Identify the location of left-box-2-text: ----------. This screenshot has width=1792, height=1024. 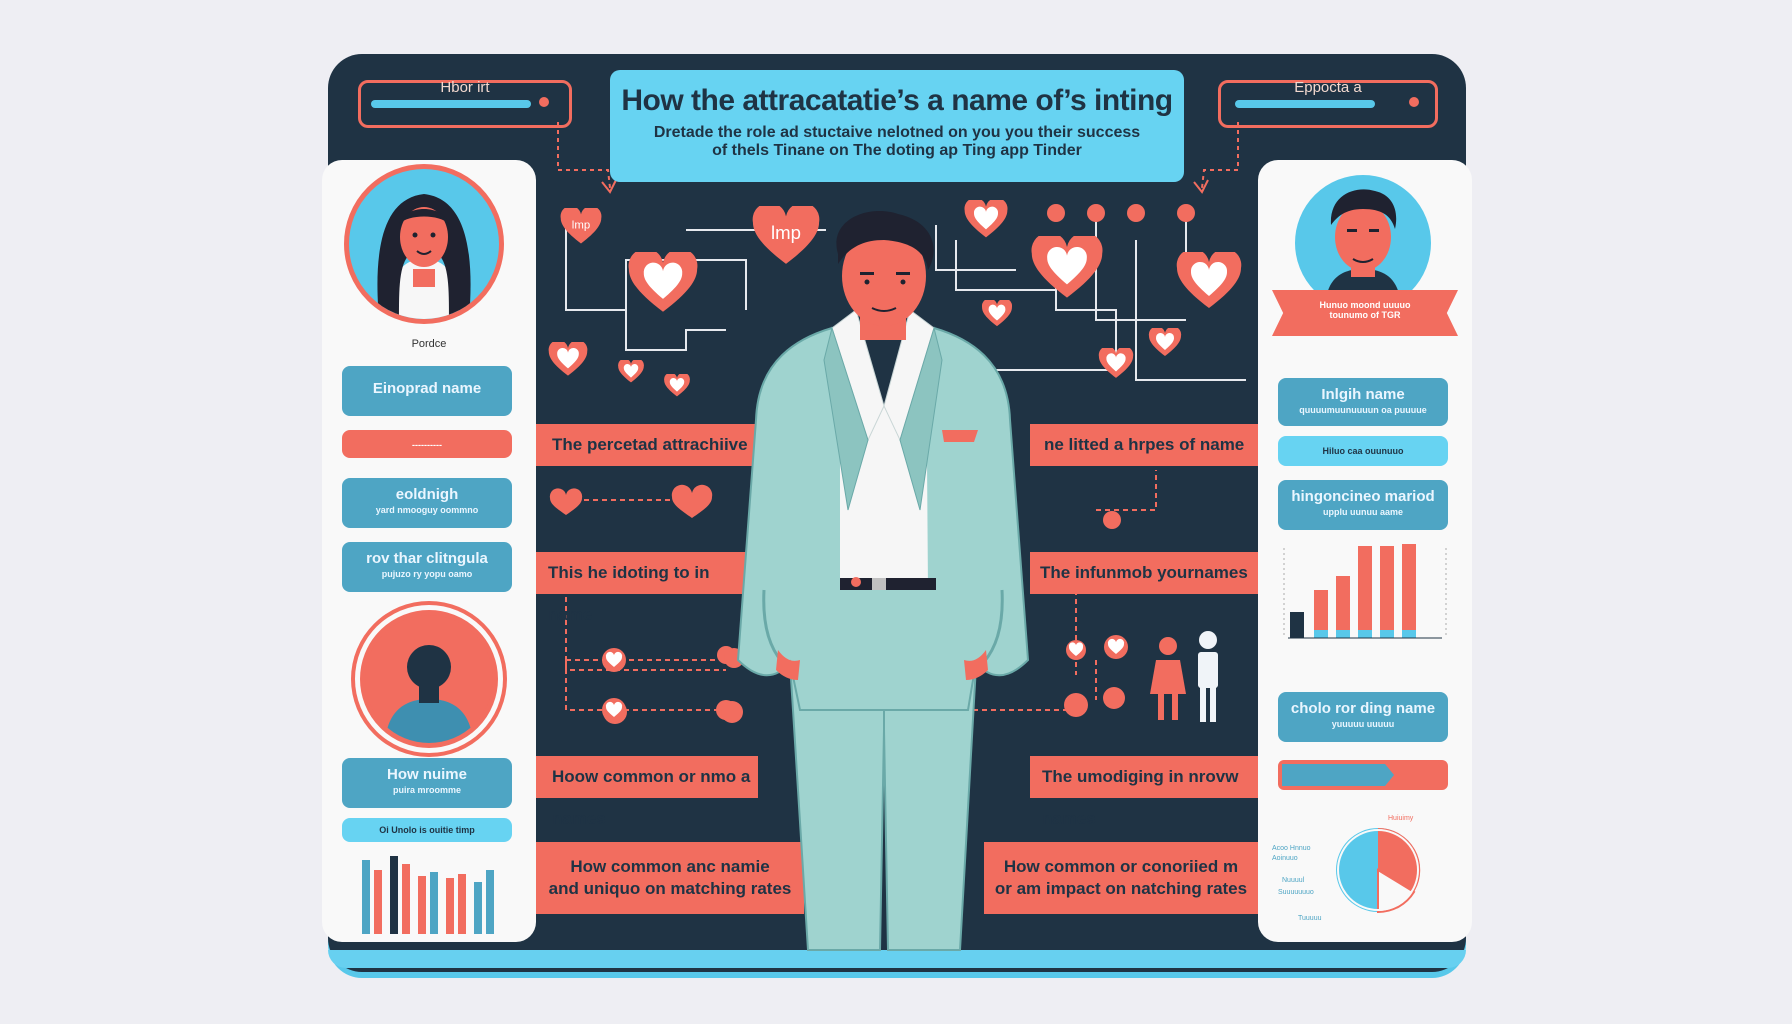
(427, 445).